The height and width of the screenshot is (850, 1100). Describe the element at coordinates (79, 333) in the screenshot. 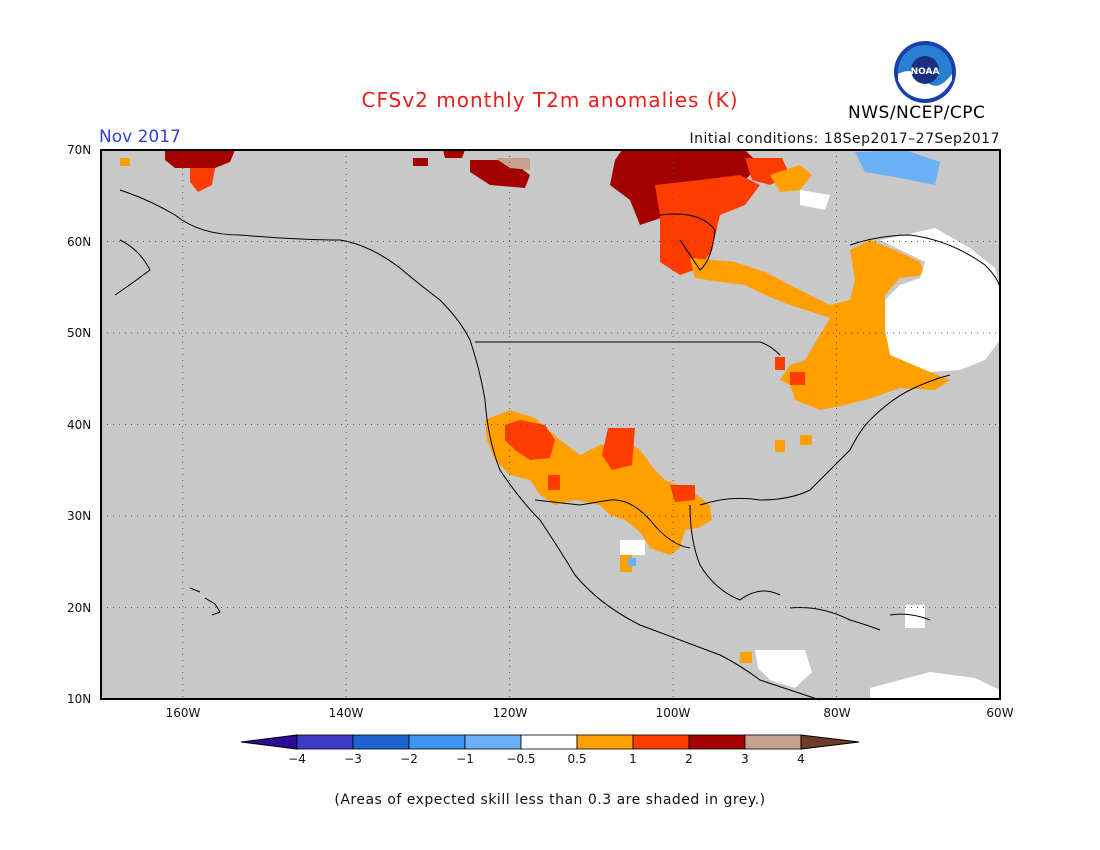

I see `lat-label: 50N` at that location.